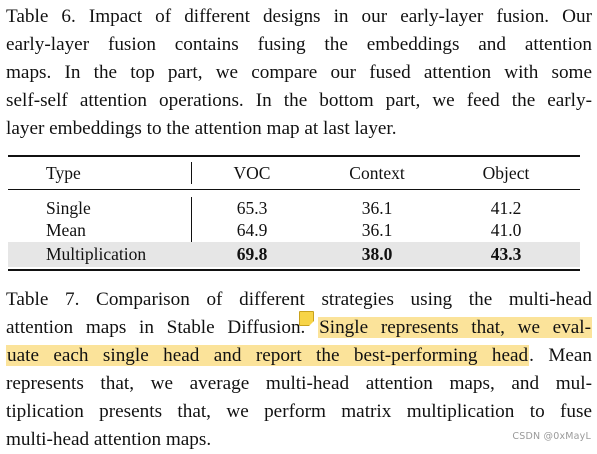  Describe the element at coordinates (294, 189) in the screenshot. I see `table-header-rule` at that location.